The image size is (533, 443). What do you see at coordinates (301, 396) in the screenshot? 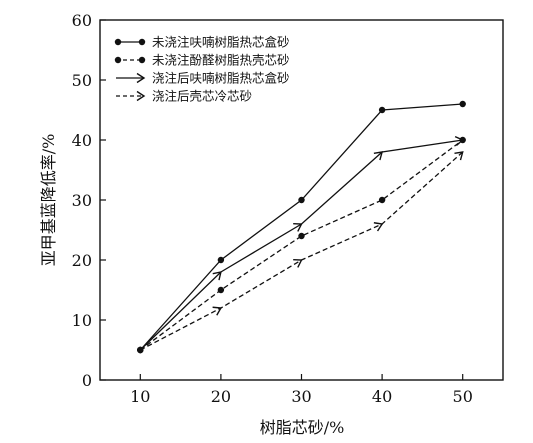
I see `x-tick-label: 30` at bounding box center [301, 396].